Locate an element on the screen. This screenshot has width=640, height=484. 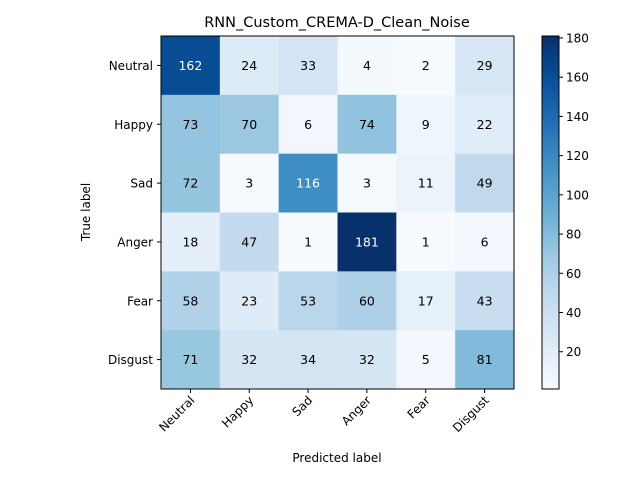
cell-value-label: 60 is located at coordinates (367, 300).